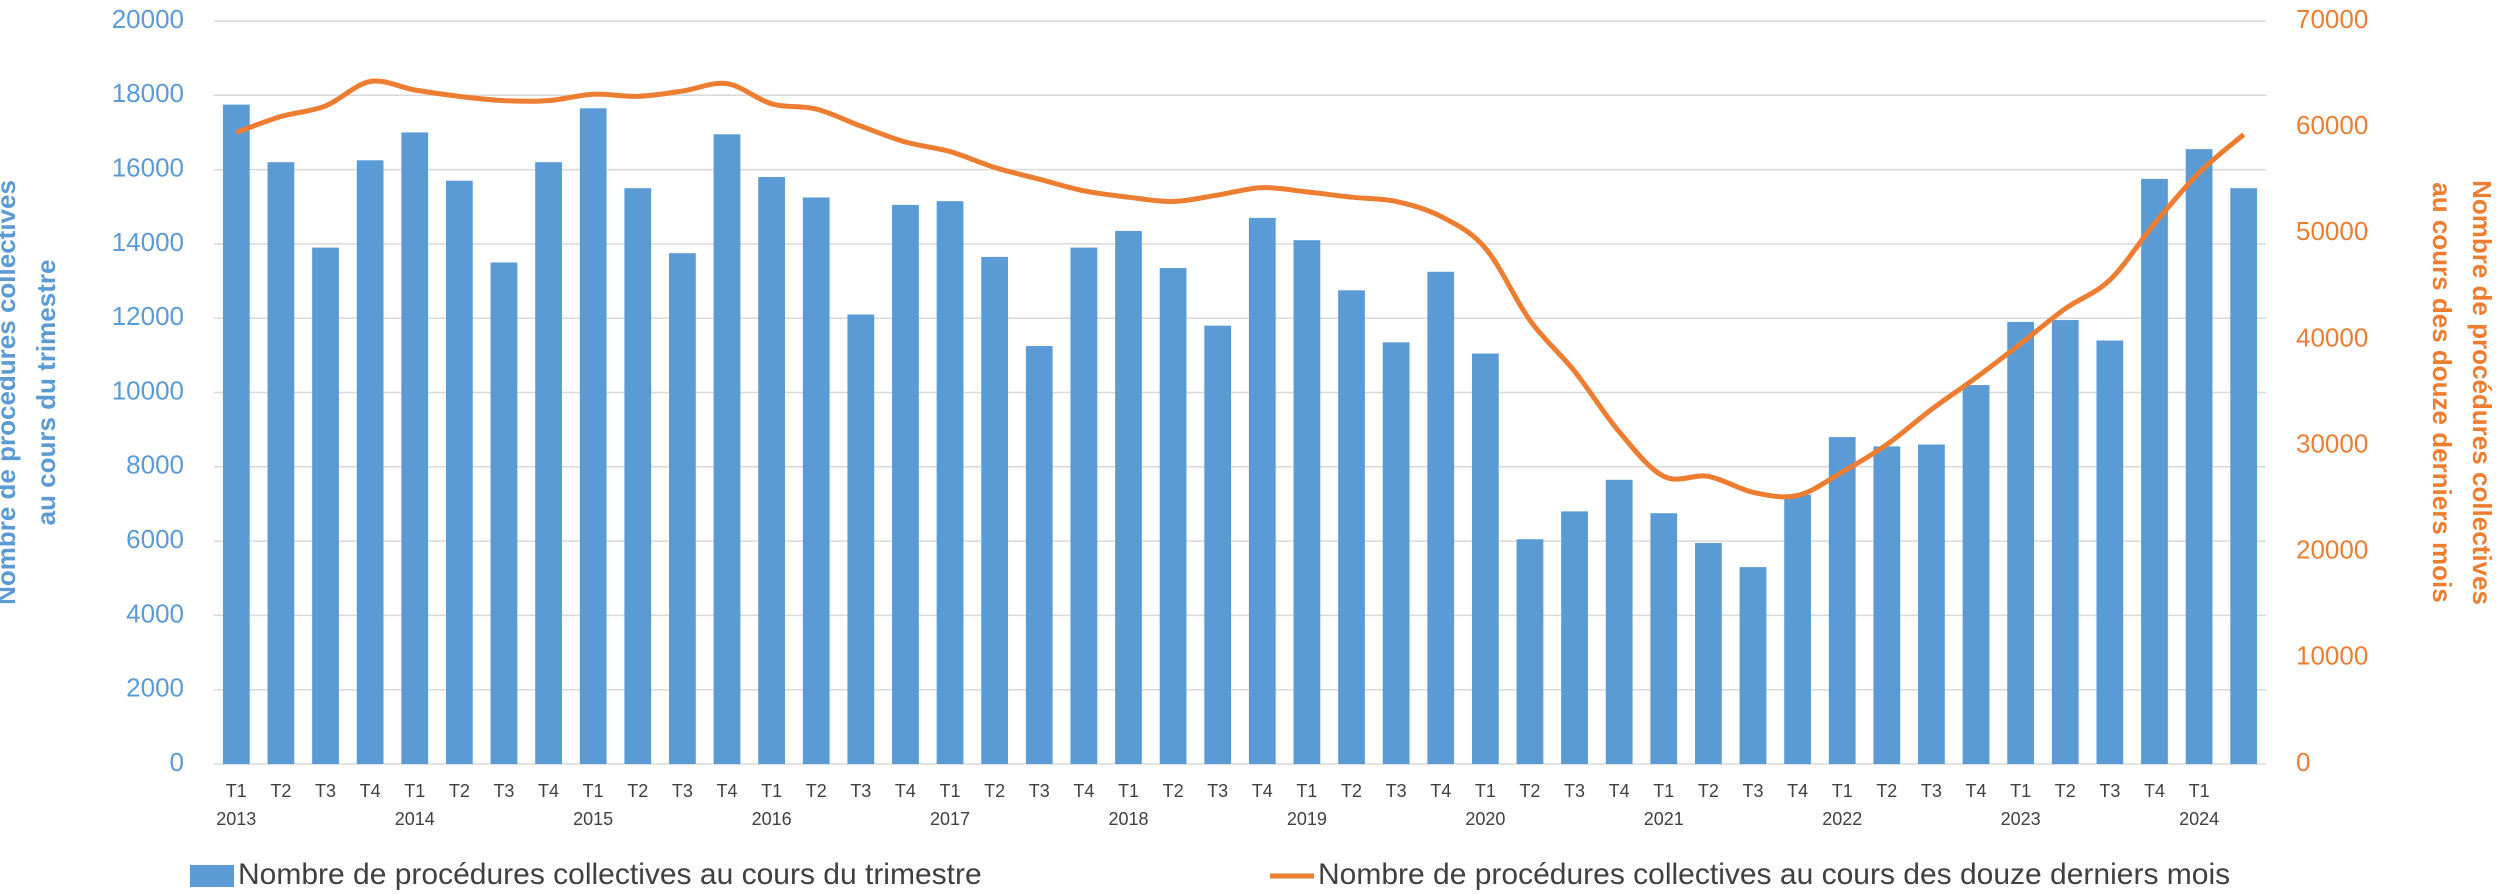  I want to click on x-year-label: 2020, so click(1485, 819).